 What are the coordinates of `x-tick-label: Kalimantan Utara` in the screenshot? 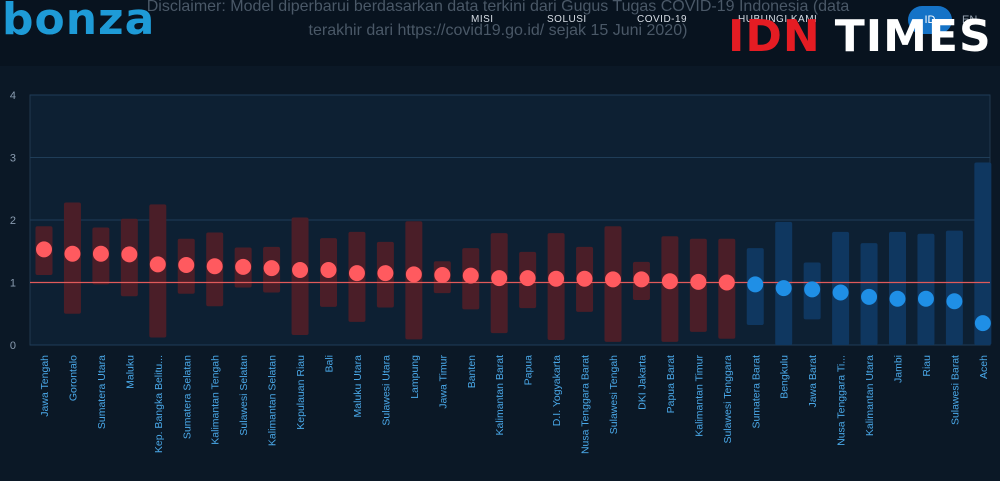 It's located at (870, 395).